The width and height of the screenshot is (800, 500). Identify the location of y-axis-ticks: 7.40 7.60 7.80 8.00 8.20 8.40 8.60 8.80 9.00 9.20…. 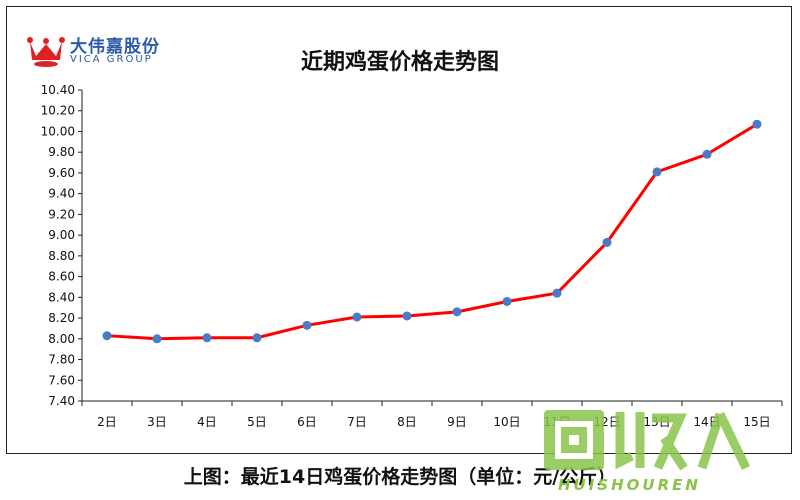
(61, 245).